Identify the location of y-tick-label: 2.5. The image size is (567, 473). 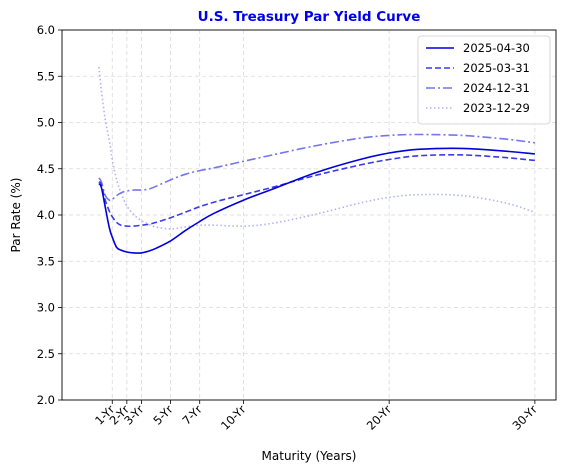
(46, 354).